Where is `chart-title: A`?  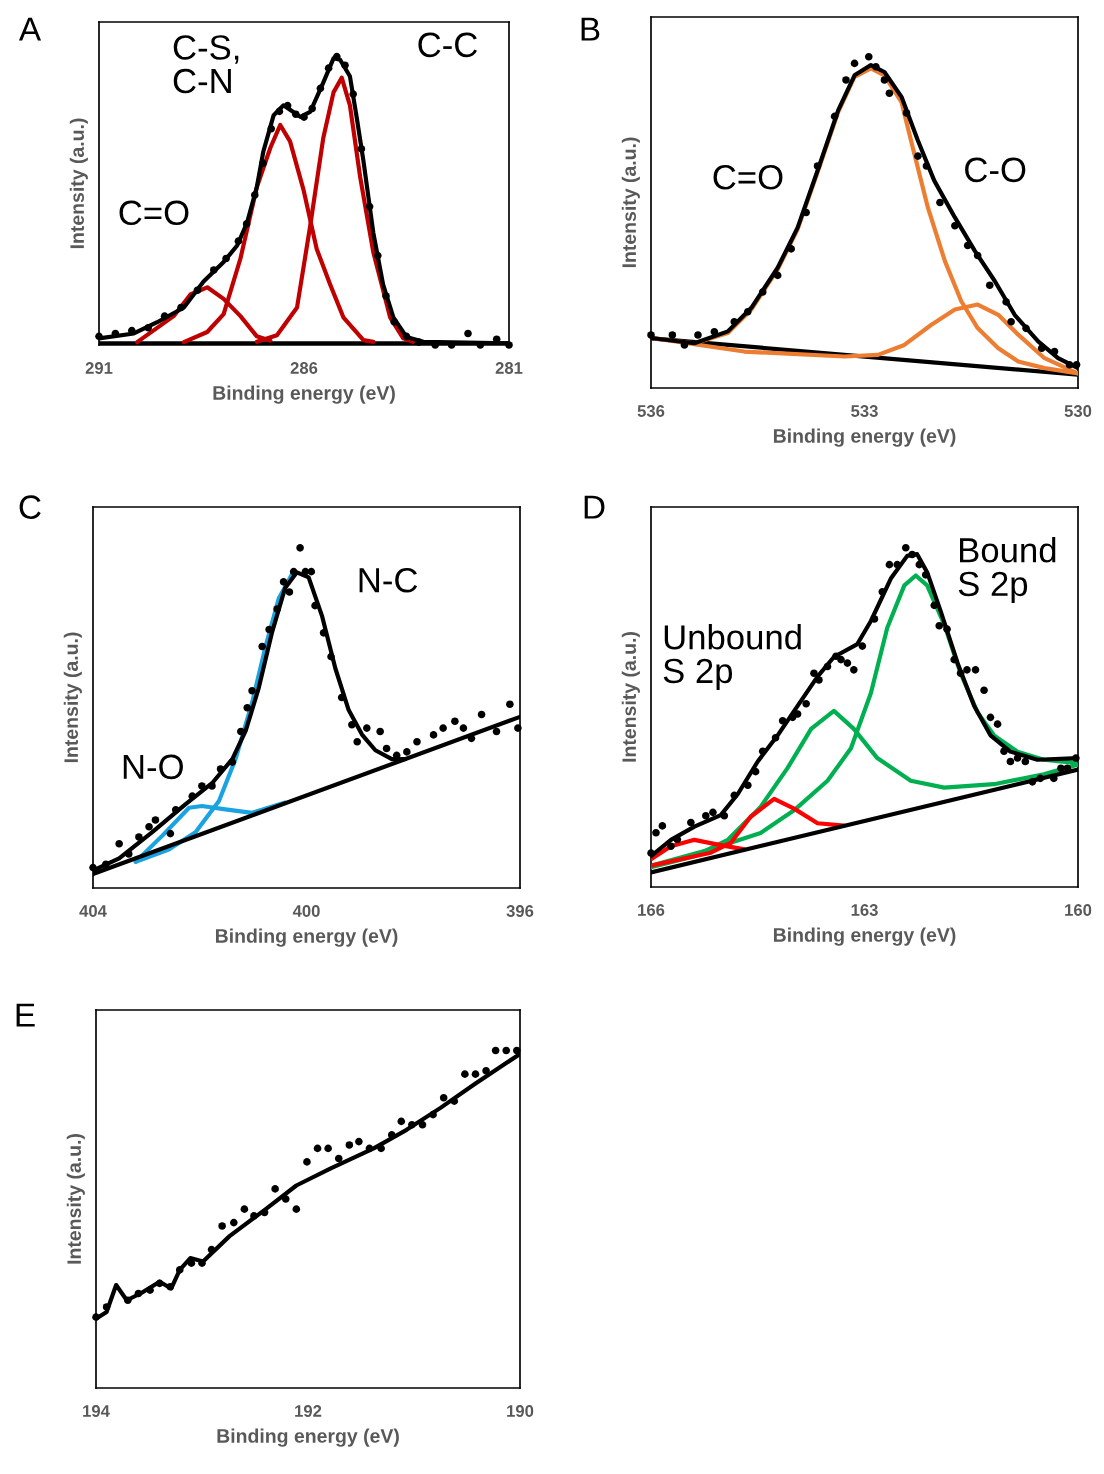 chart-title: A is located at coordinates (30, 29).